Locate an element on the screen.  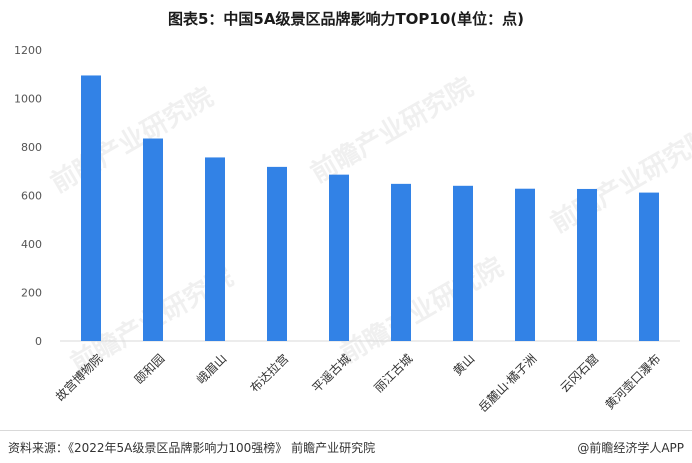
y-tick-label: 200 is located at coordinates (31, 293).